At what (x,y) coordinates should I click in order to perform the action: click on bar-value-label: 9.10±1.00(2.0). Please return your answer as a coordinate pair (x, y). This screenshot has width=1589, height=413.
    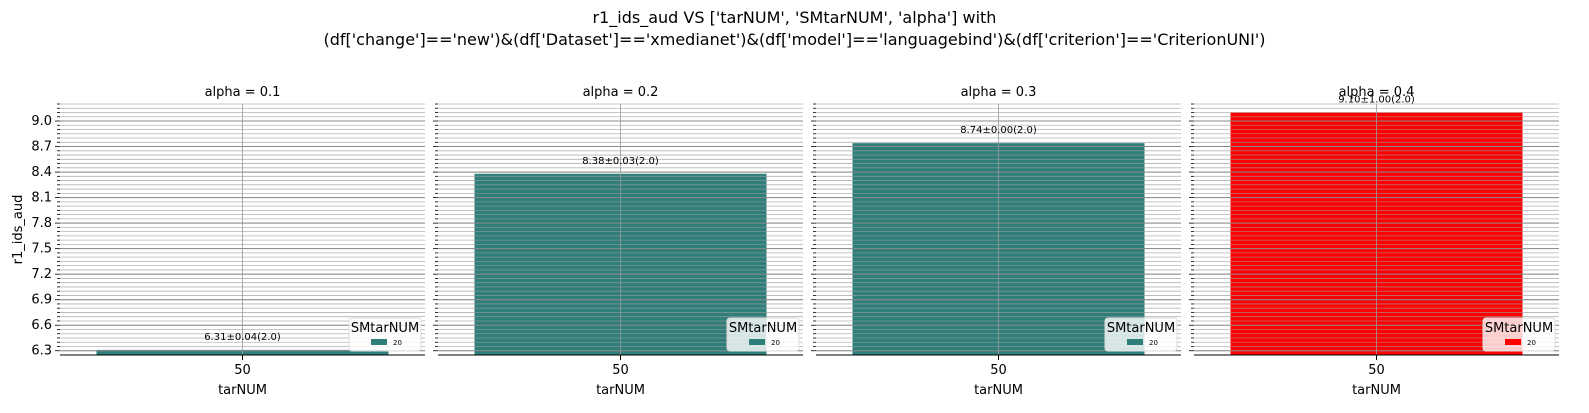
    Looking at the image, I should click on (1376, 100).